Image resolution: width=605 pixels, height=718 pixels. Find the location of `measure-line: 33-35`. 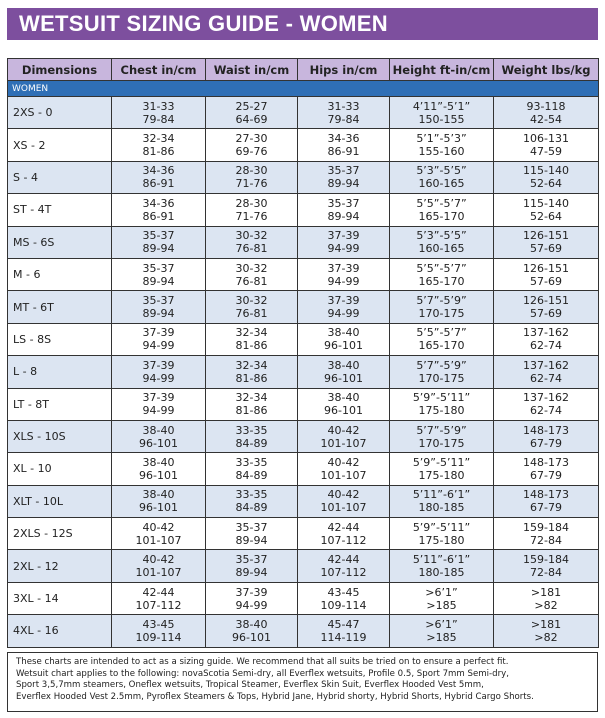

measure-line: 33-35 is located at coordinates (251, 495).